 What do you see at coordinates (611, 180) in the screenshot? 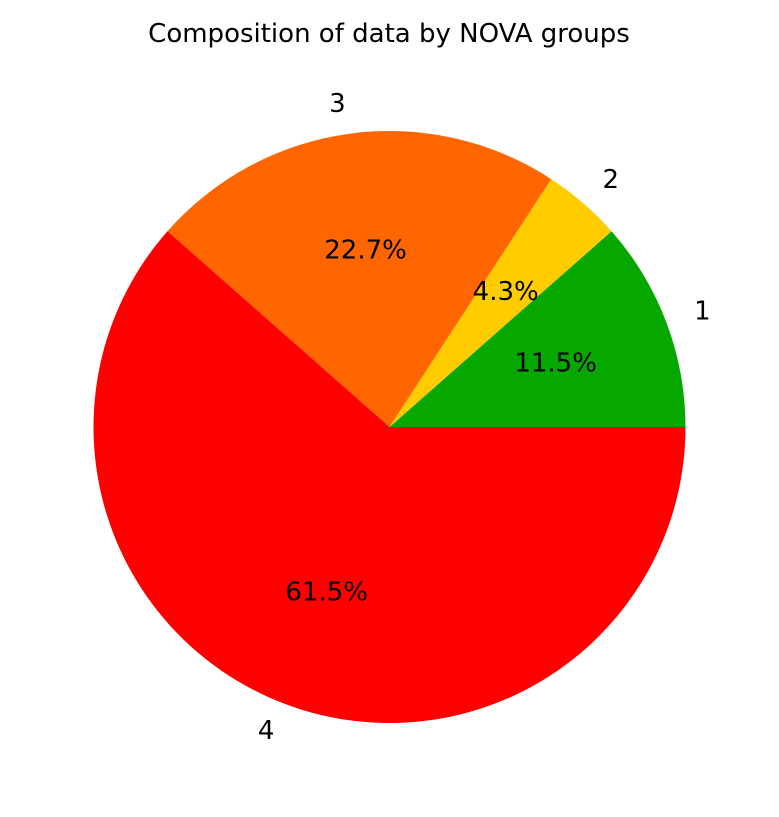
I see `slice-label-2: 2` at bounding box center [611, 180].